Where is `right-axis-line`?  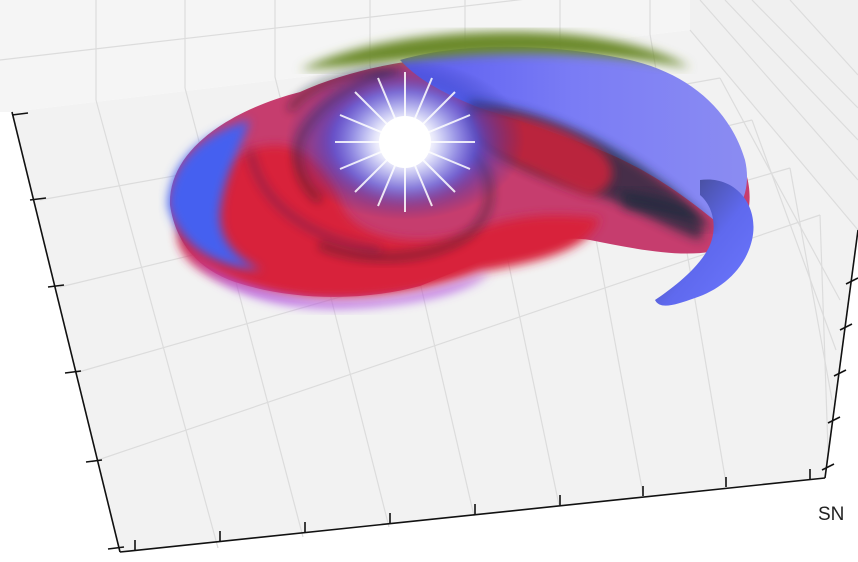
right-axis-line is located at coordinates (841, 354).